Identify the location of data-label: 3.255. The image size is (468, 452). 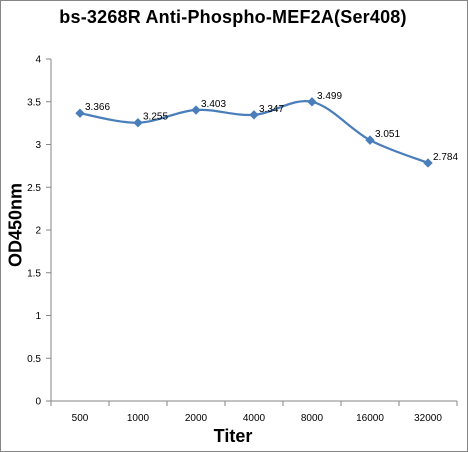
(155, 117).